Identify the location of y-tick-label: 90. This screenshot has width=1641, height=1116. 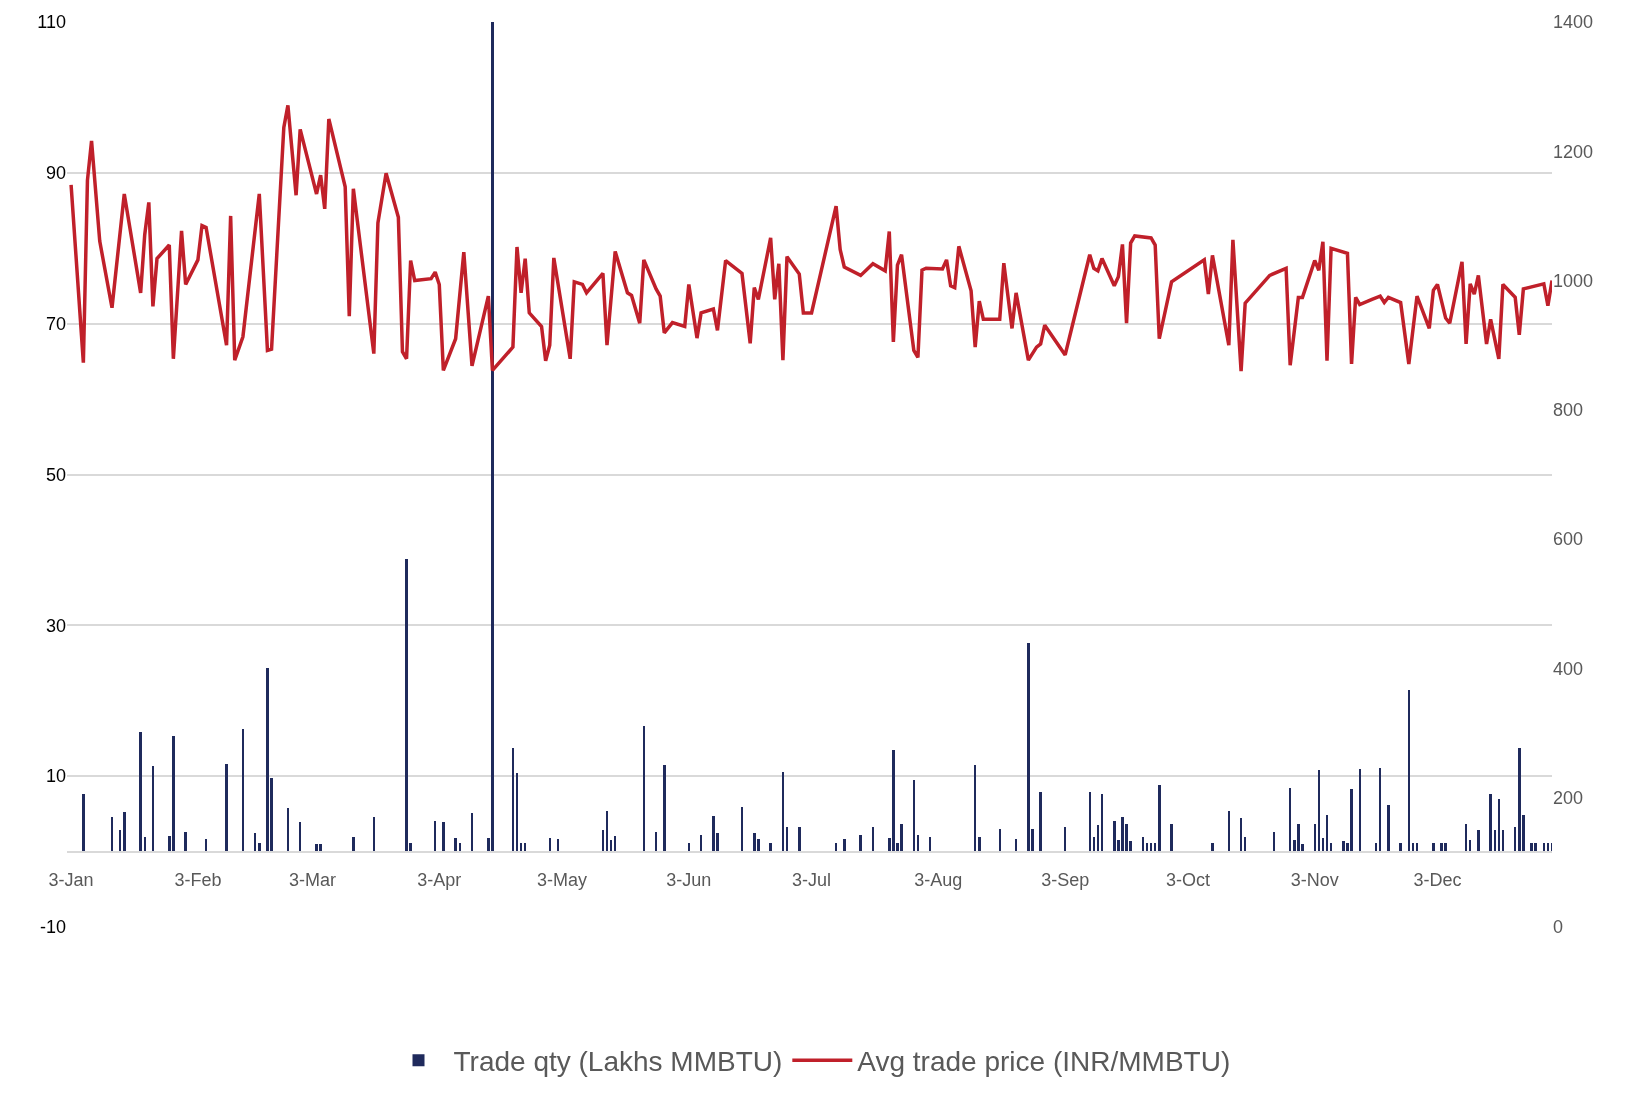
(55, 173).